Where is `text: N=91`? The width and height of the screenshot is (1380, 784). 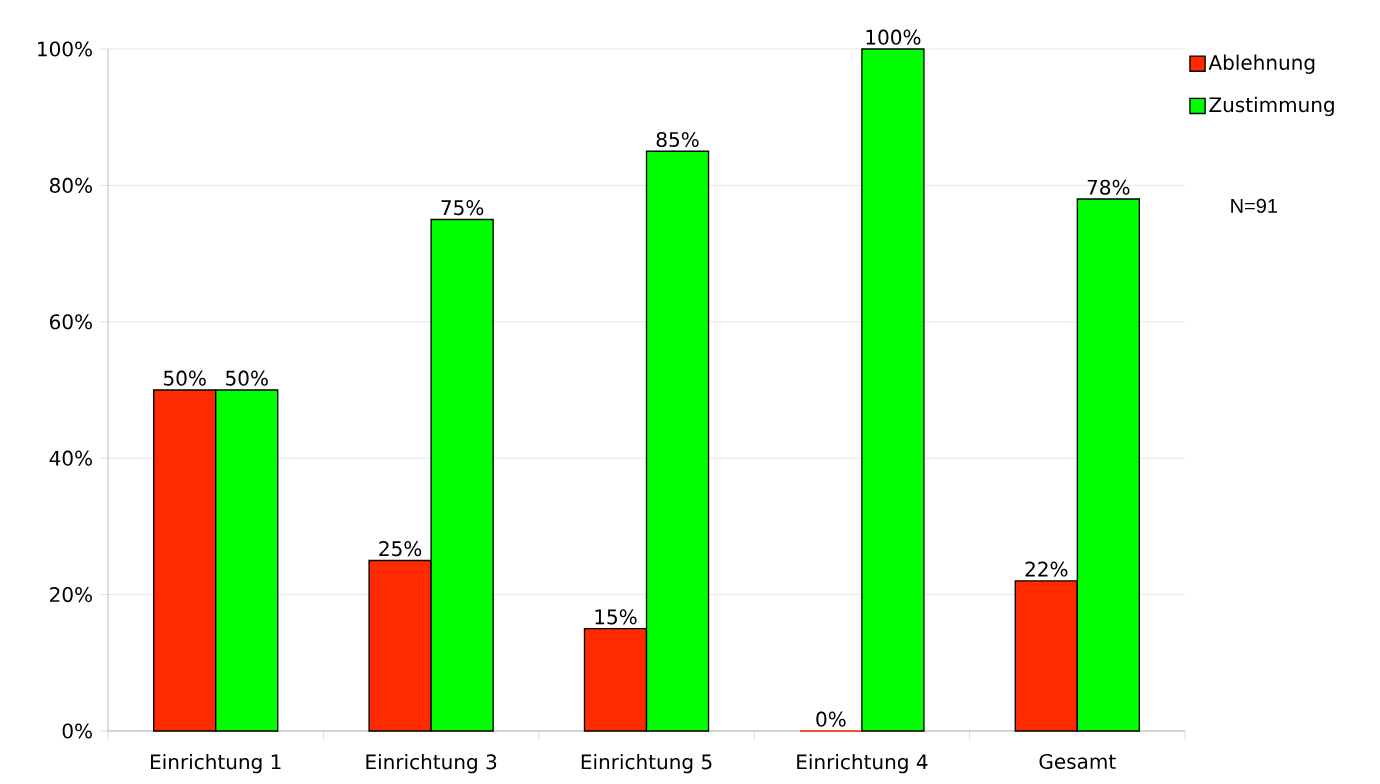
text: N=91 is located at coordinates (1254, 205).